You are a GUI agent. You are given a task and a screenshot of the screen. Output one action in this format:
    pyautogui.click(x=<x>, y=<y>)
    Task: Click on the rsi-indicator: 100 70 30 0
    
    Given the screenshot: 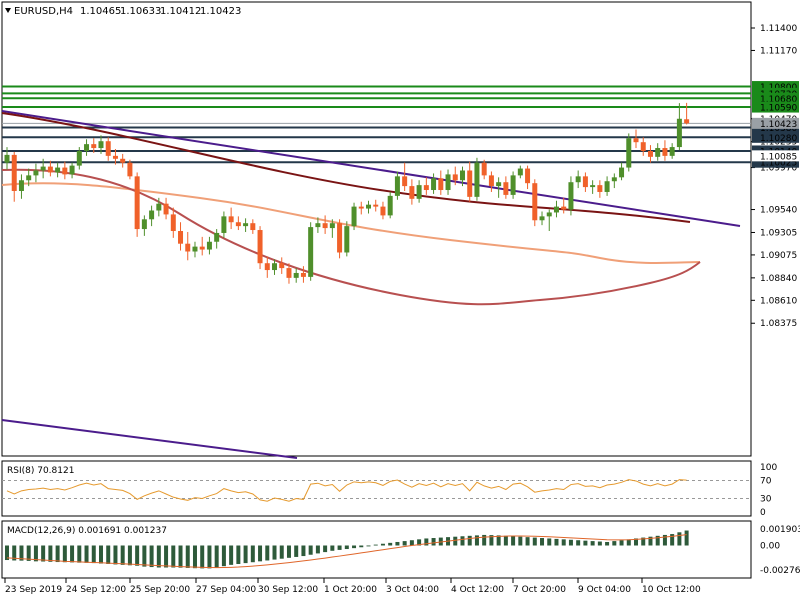 What is the action you would take?
    pyautogui.click(x=389, y=490)
    